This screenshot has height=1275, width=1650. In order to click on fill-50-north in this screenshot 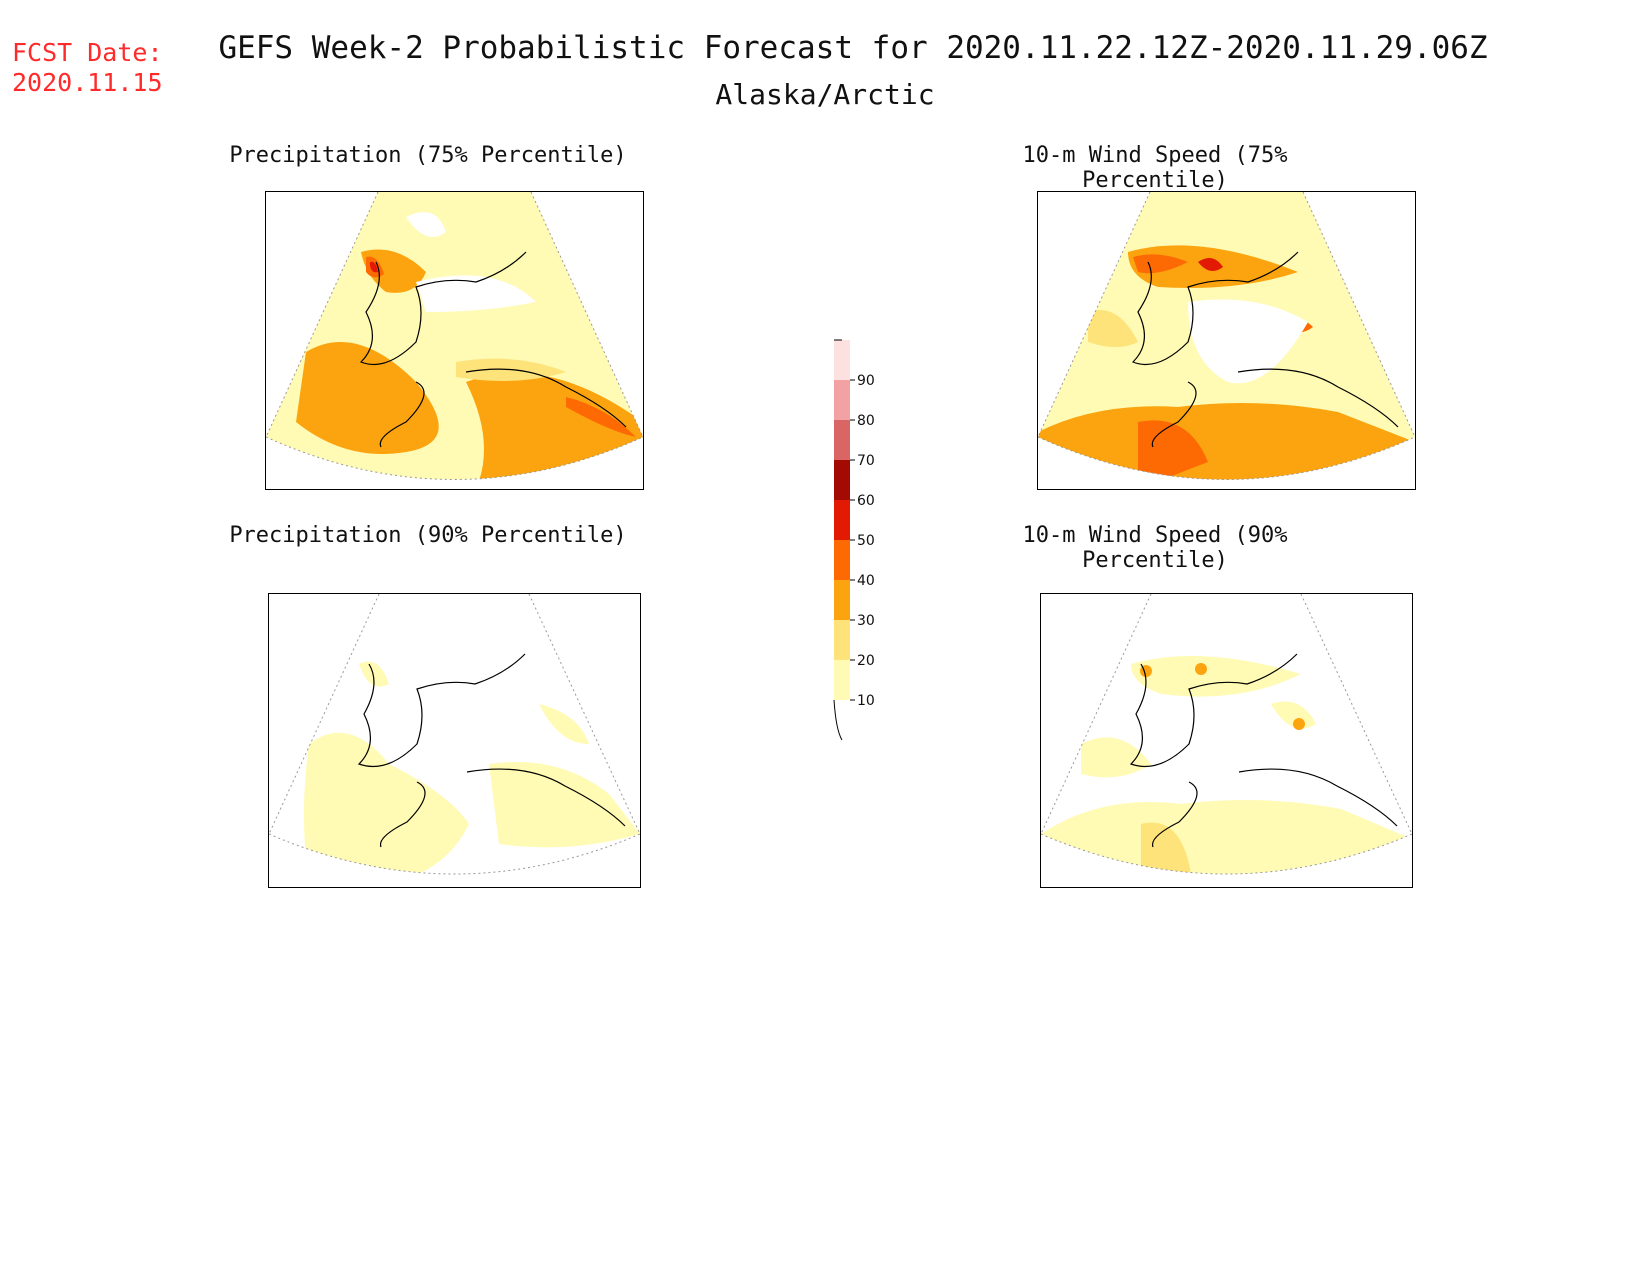, I will do `click(1210, 264)`.